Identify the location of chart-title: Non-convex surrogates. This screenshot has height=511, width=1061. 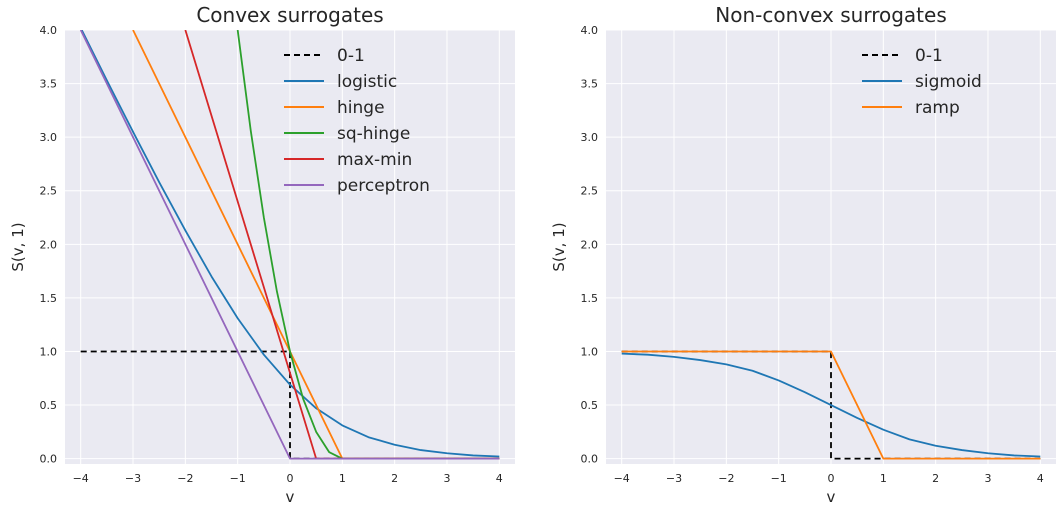
(830, 15).